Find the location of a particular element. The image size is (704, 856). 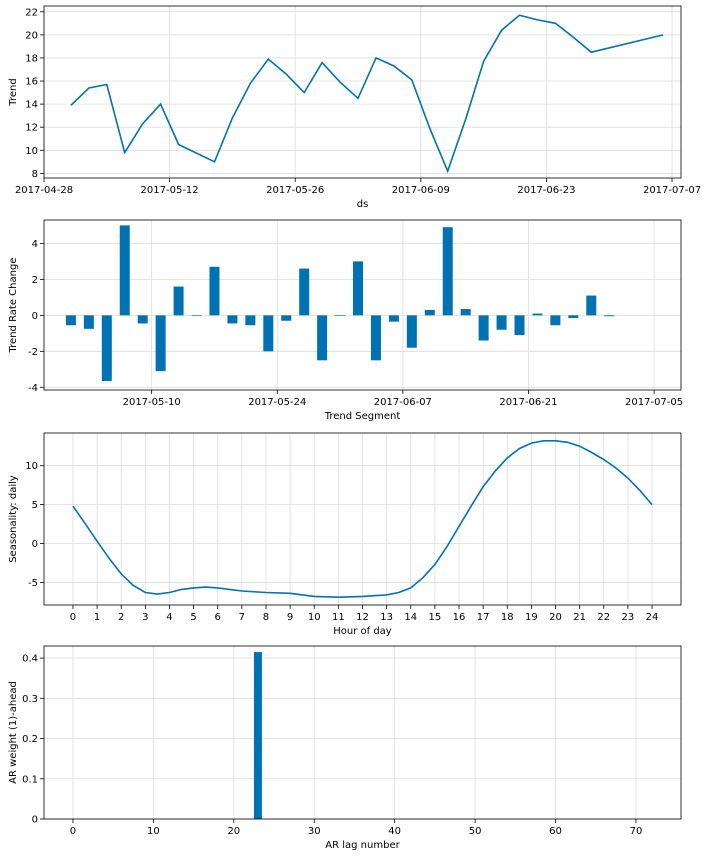

x-tick-label: 4 is located at coordinates (169, 617).